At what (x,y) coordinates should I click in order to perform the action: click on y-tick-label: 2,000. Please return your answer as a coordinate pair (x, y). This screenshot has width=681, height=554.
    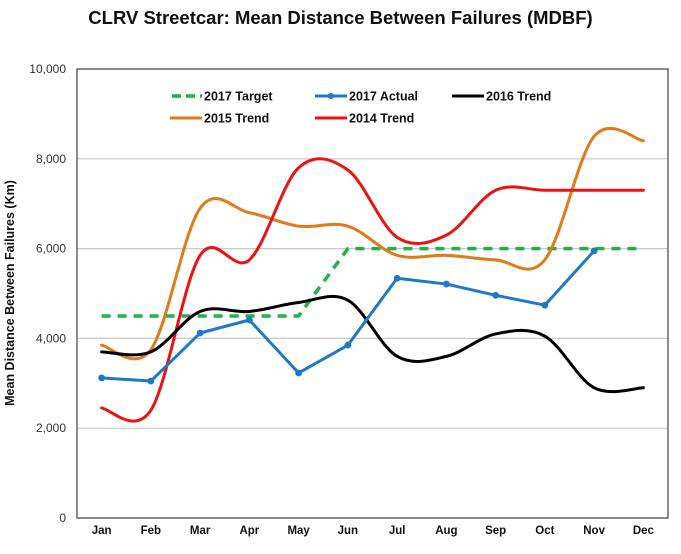
    Looking at the image, I should click on (51, 428).